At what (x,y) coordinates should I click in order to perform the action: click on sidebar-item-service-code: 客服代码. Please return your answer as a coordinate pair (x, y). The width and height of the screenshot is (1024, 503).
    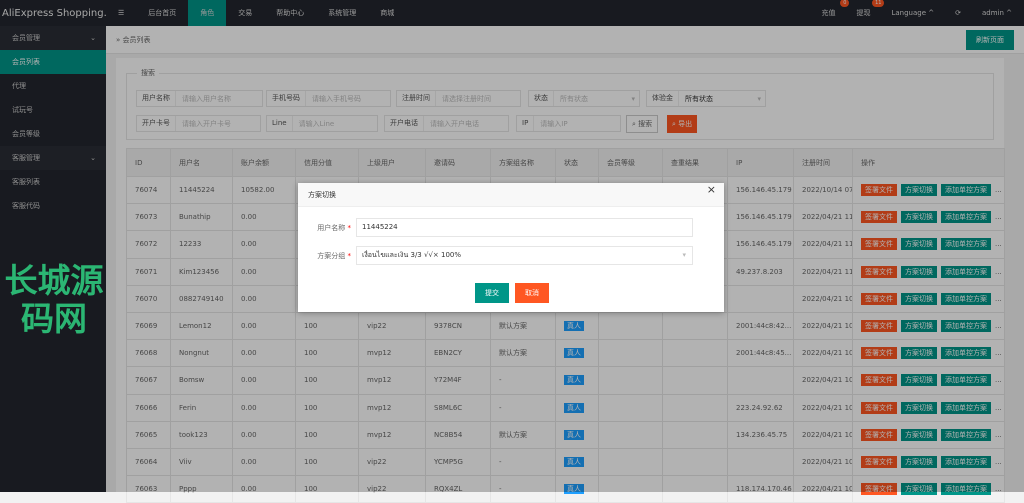
    Looking at the image, I should click on (26, 206).